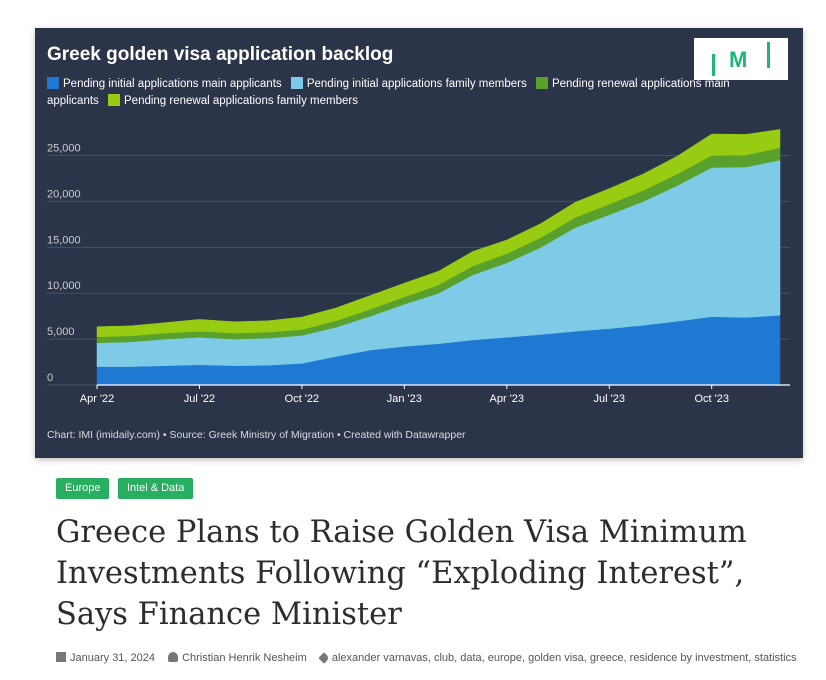 Image resolution: width=826 pixels, height=680 pixels. Describe the element at coordinates (83, 488) in the screenshot. I see `tag-europe: Europe` at that location.